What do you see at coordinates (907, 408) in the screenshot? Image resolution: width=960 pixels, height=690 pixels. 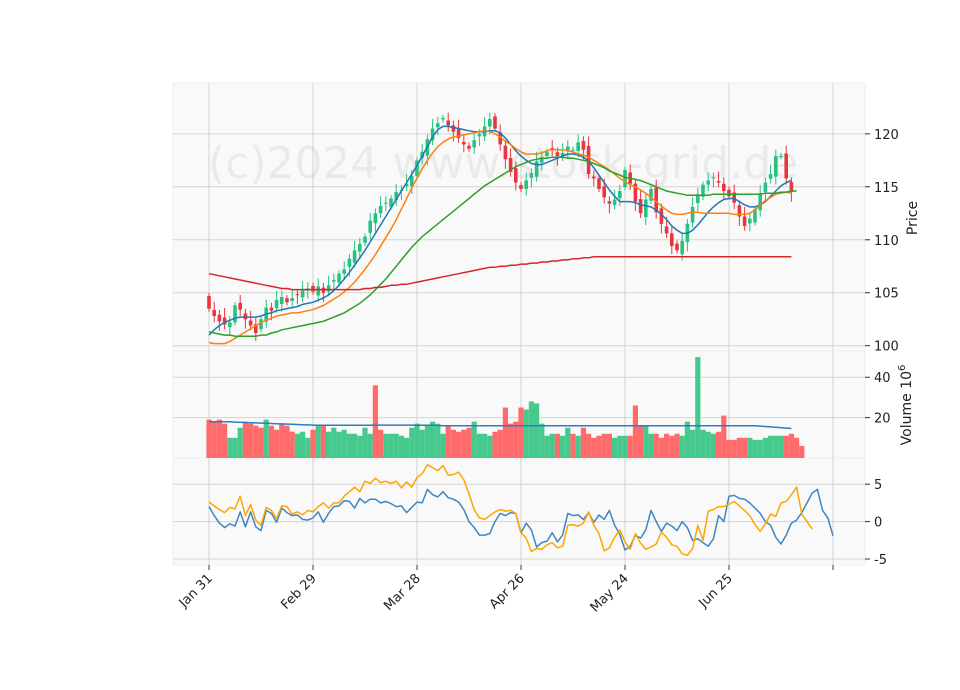 I see `volume-axis-label-text: Volume 10` at bounding box center [907, 408].